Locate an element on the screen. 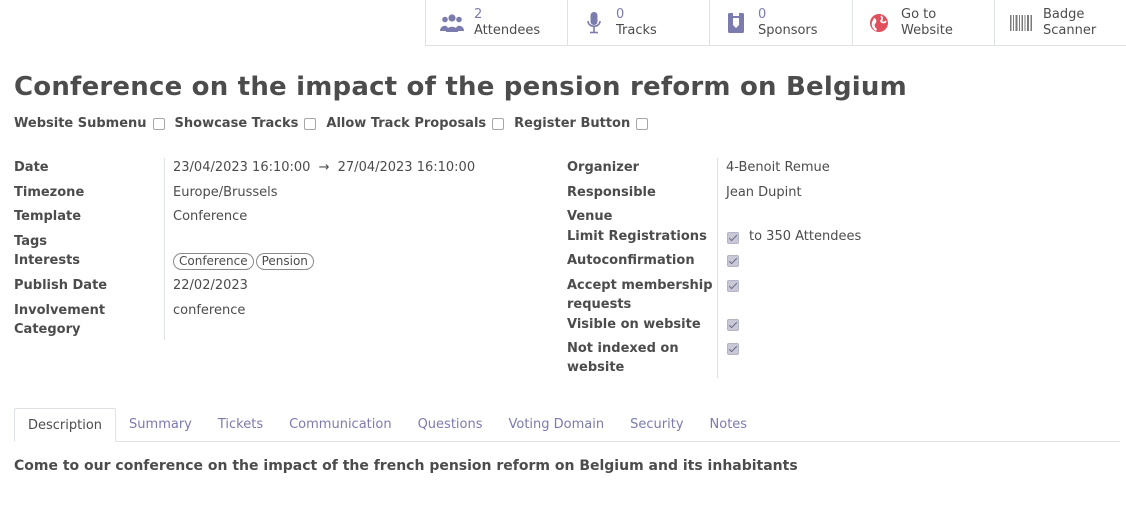 This screenshot has height=517, width=1126. globe-icon is located at coordinates (879, 23).